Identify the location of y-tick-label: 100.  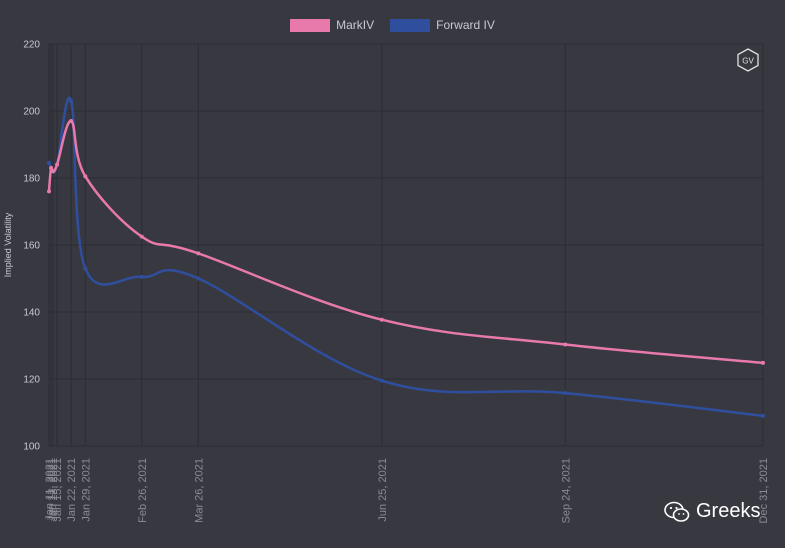
(31, 447).